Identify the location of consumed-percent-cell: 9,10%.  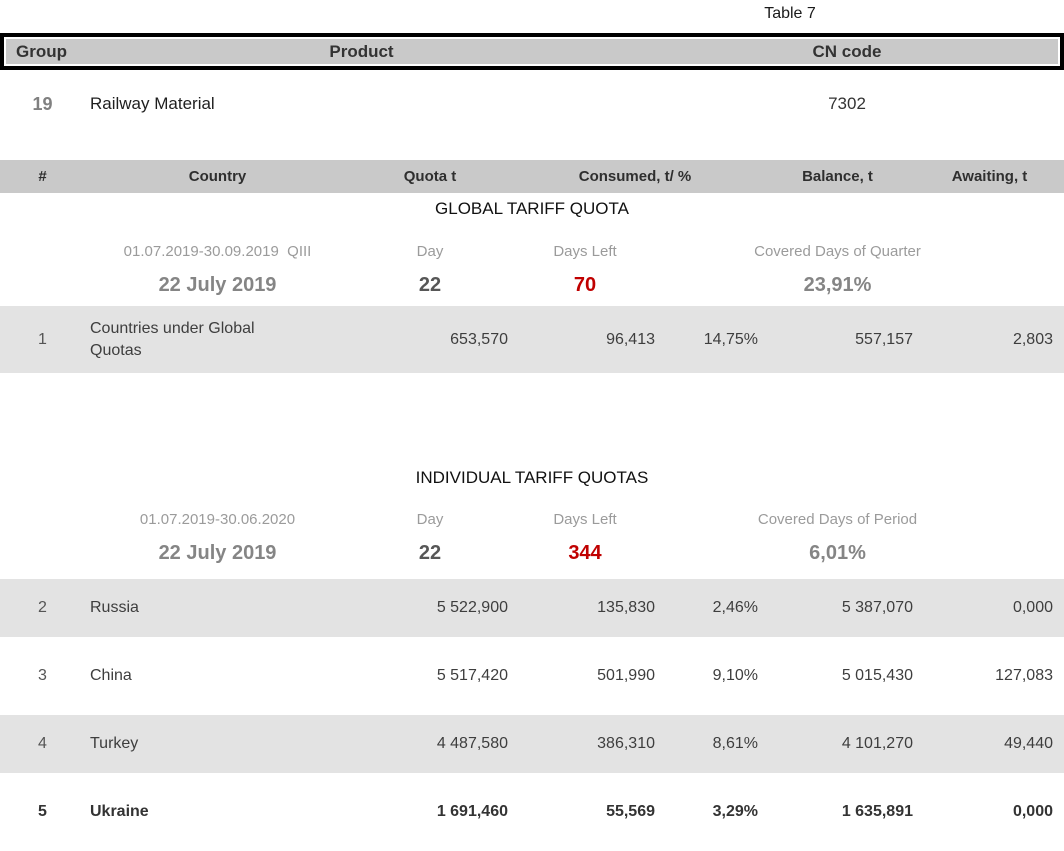
(735, 675).